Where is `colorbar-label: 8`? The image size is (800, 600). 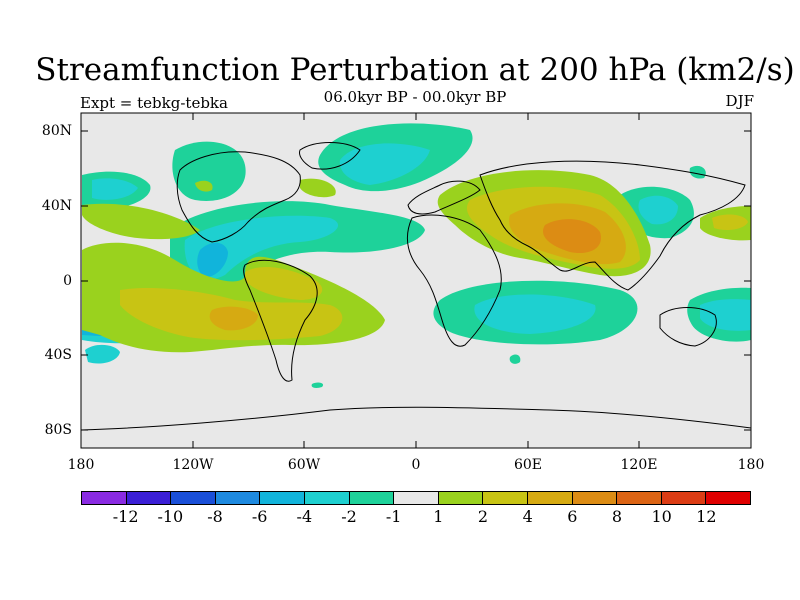
colorbar-label: 8 is located at coordinates (617, 516).